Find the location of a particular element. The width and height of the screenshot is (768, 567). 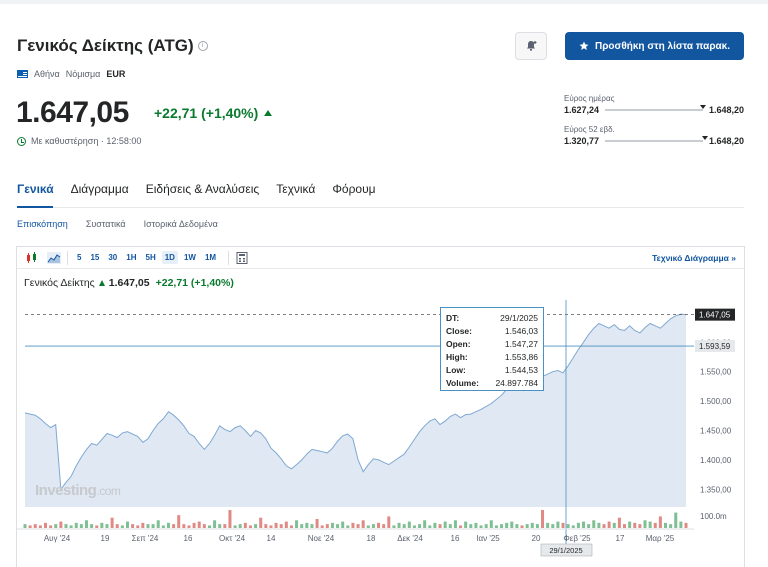

calculator-icon is located at coordinates (242, 257).